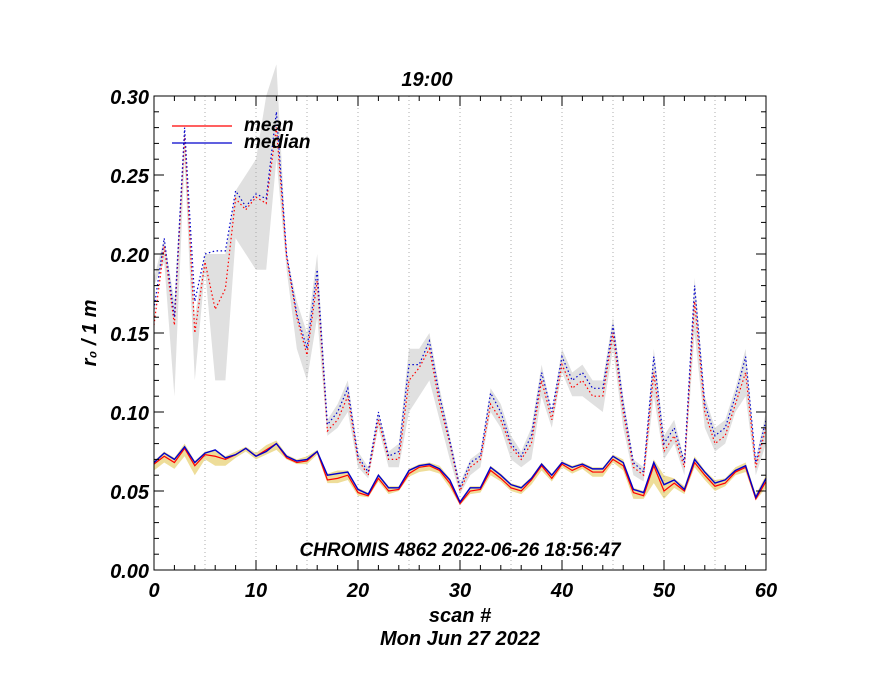 The height and width of the screenshot is (680, 880). Describe the element at coordinates (129, 414) in the screenshot. I see `y-tick-label: 0.10` at that location.